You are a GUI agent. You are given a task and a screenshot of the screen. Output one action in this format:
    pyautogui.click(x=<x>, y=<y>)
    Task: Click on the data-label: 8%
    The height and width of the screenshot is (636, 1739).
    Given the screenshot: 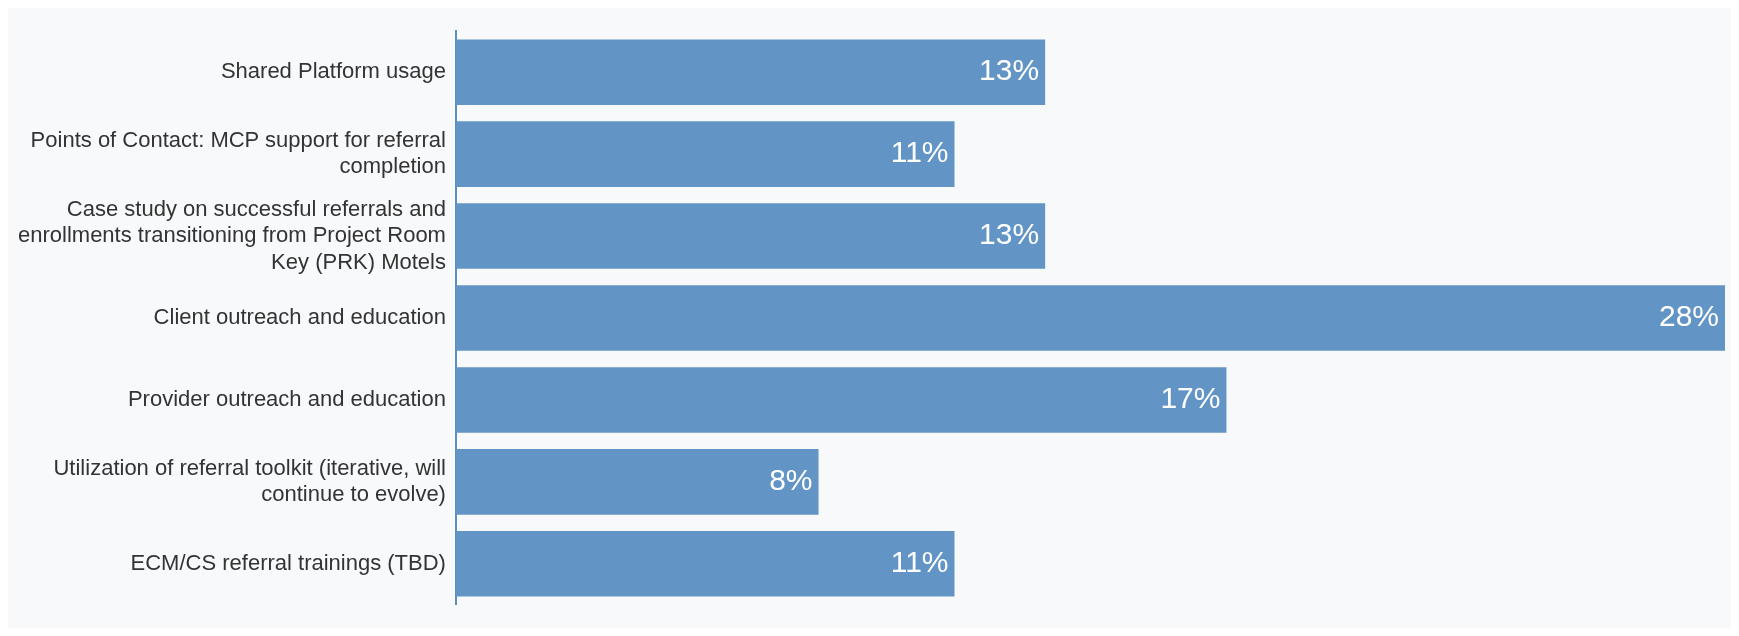 What is the action you would take?
    pyautogui.click(x=791, y=480)
    